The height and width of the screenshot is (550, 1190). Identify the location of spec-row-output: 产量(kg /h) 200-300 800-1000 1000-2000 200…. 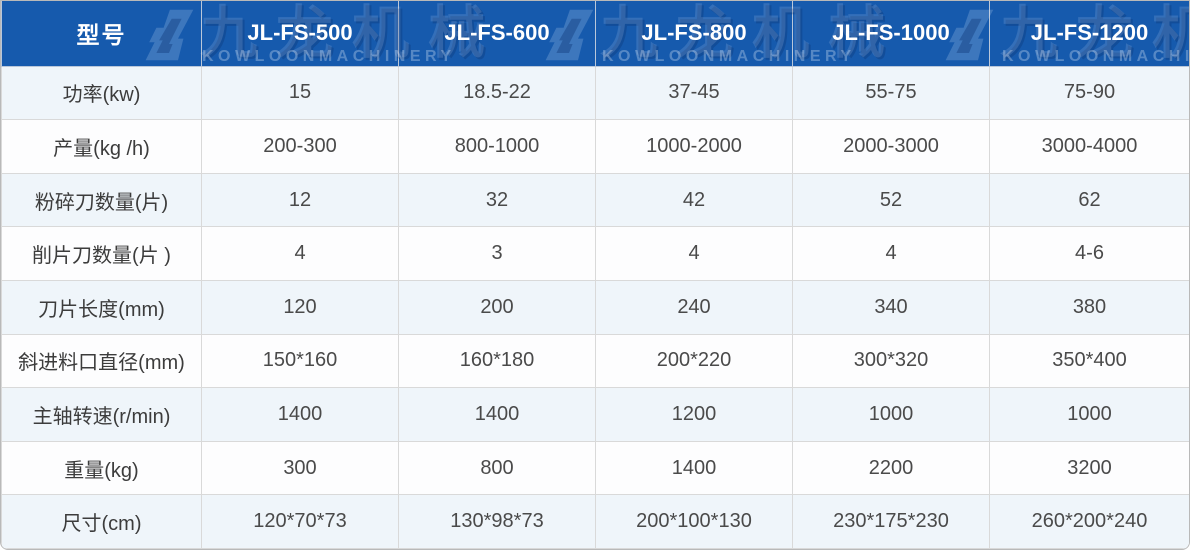
(595, 146).